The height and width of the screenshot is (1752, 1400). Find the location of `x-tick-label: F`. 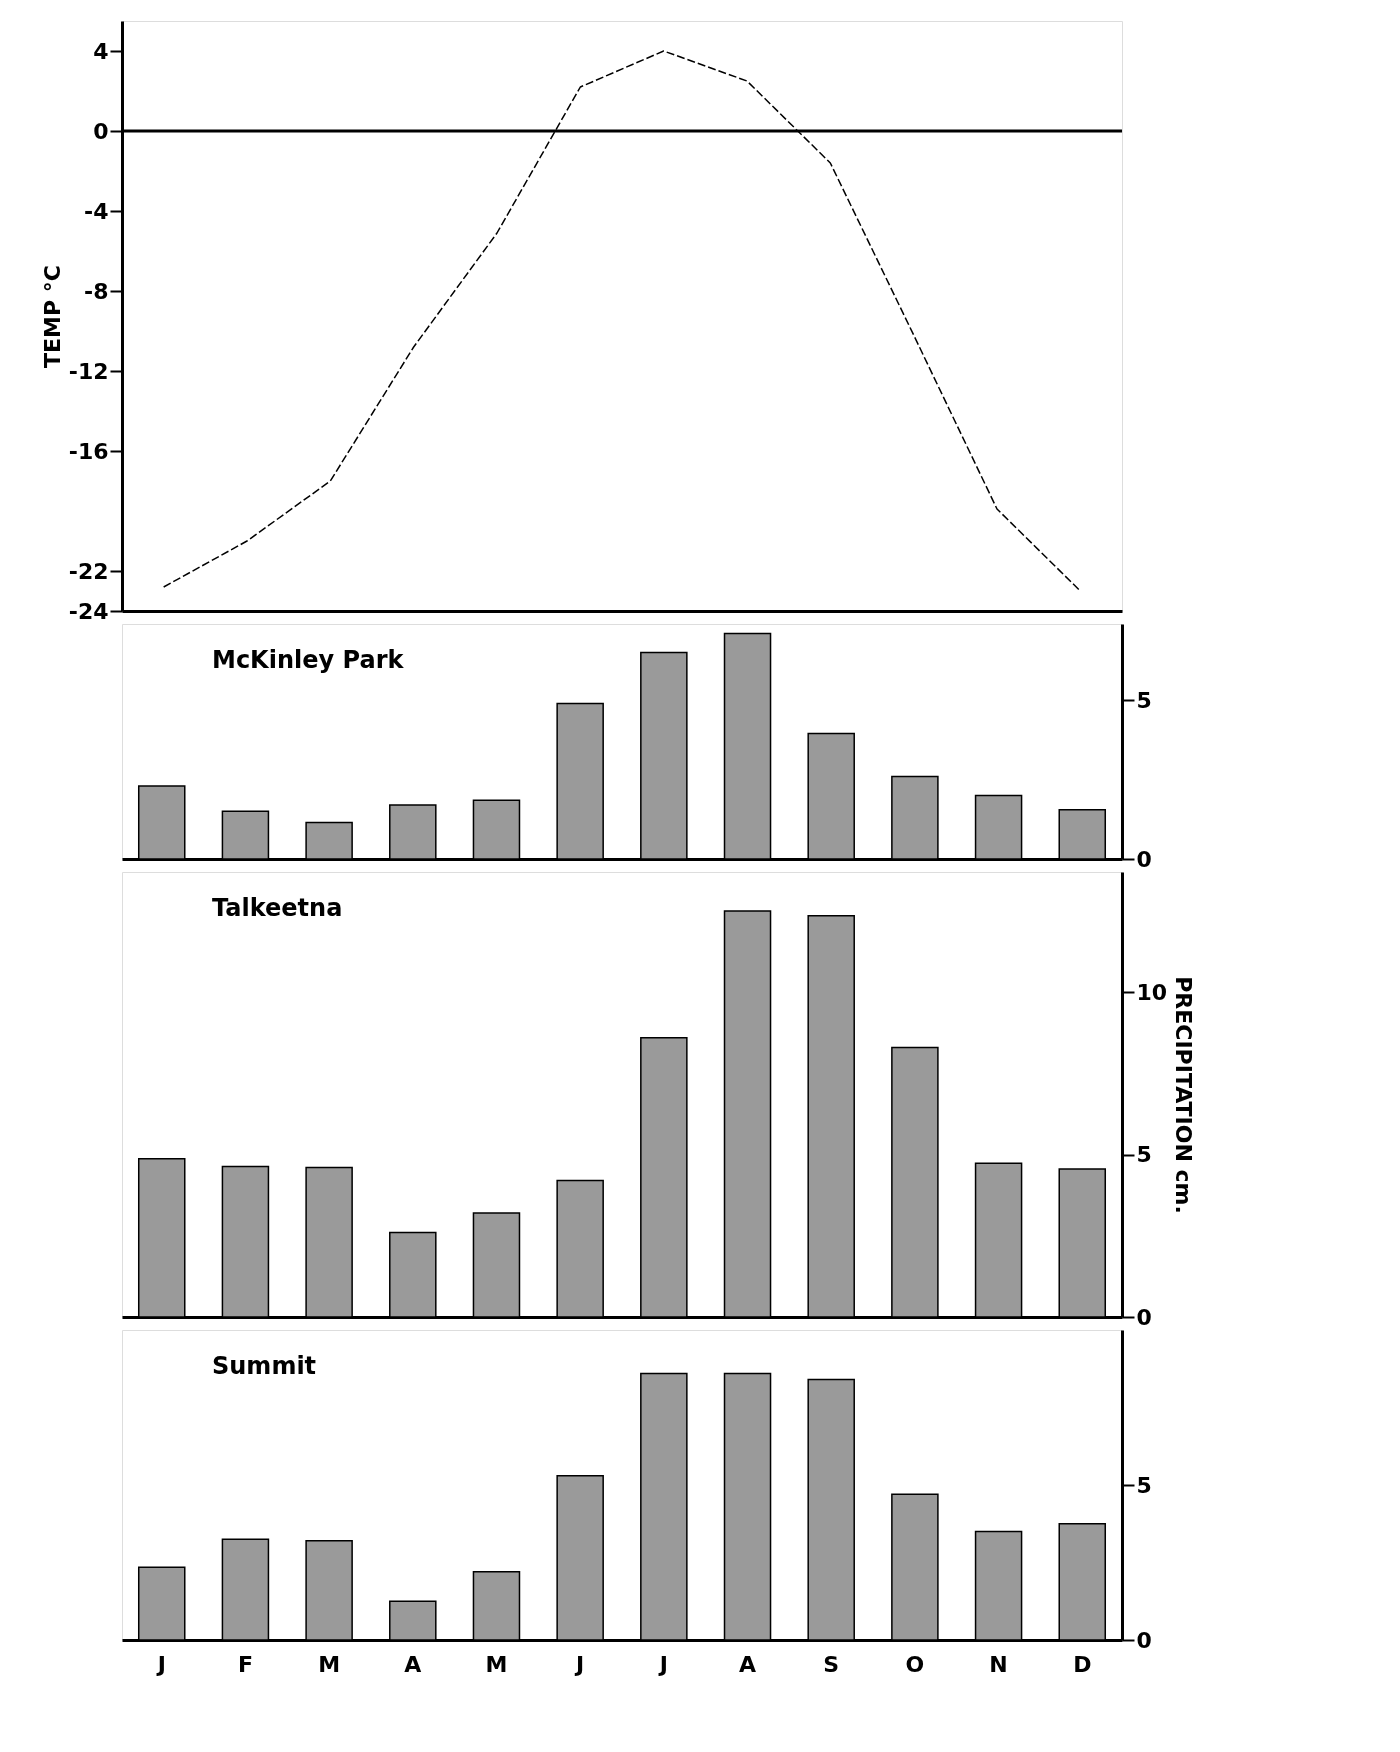

x-tick-label: F is located at coordinates (245, 1664).